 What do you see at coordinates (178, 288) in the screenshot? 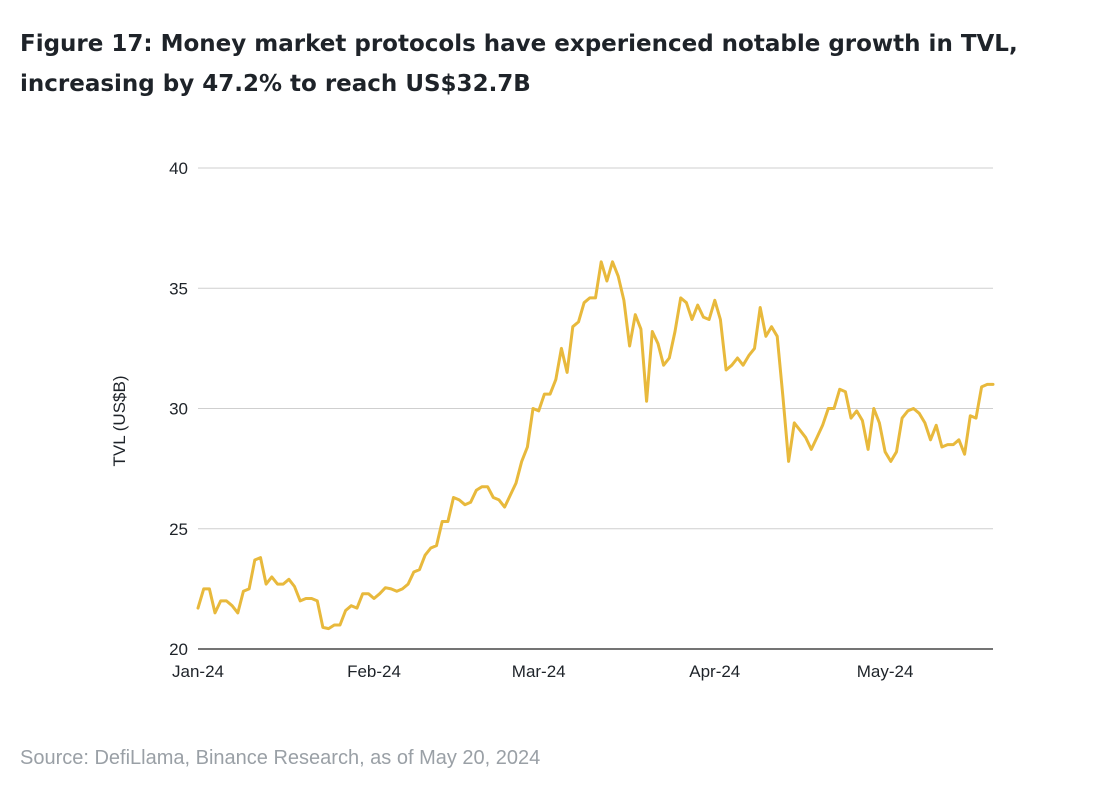
I see `y-tick-label: 35` at bounding box center [178, 288].